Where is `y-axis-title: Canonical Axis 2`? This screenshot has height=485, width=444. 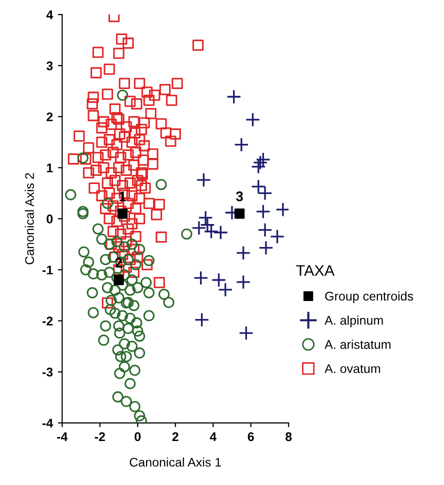 y-axis-title: Canonical Axis 2 is located at coordinates (29, 218).